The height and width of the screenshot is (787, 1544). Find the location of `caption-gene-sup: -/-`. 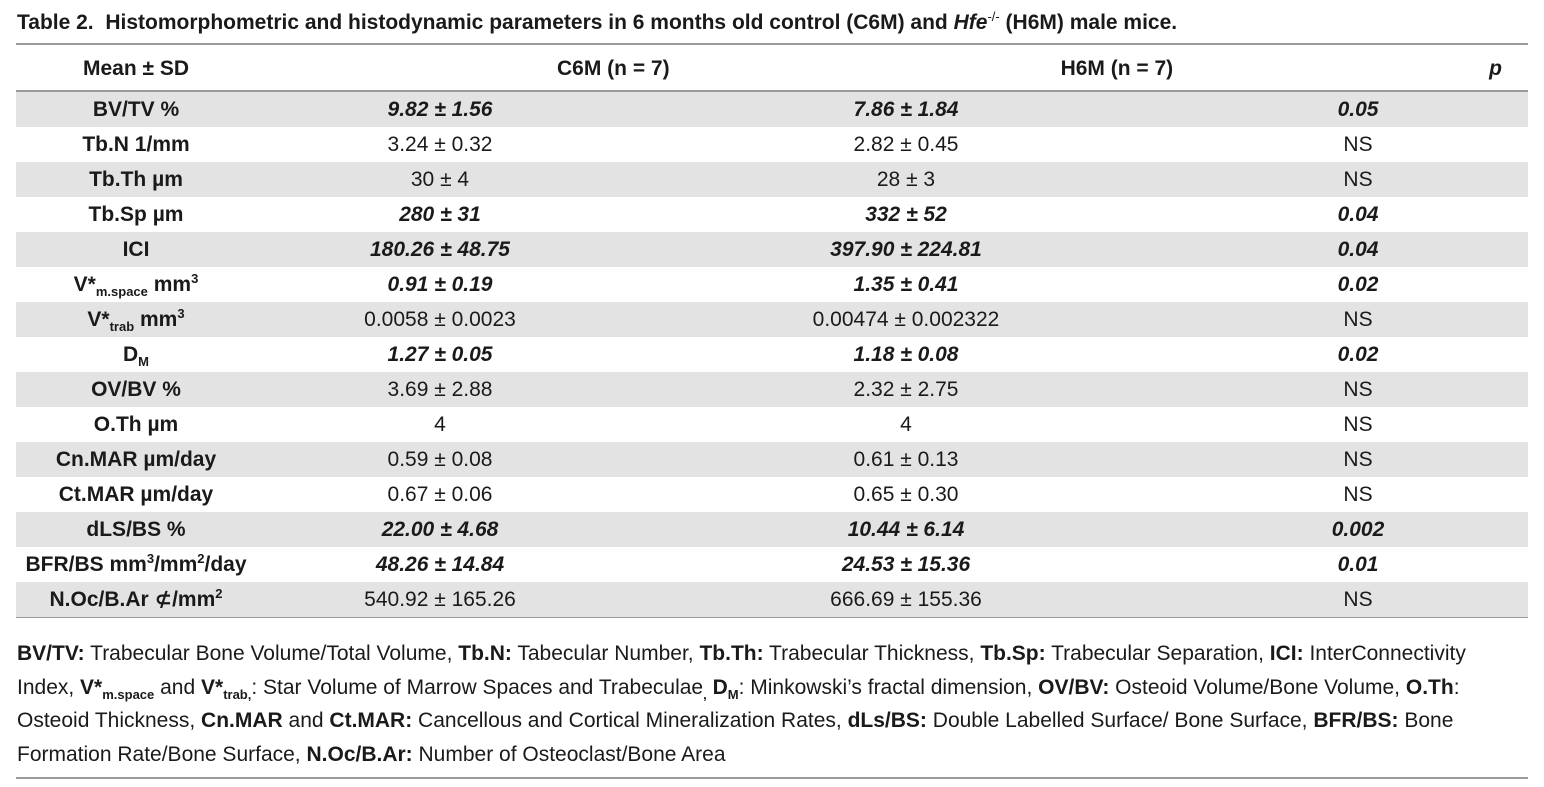

caption-gene-sup: -/- is located at coordinates (993, 16).